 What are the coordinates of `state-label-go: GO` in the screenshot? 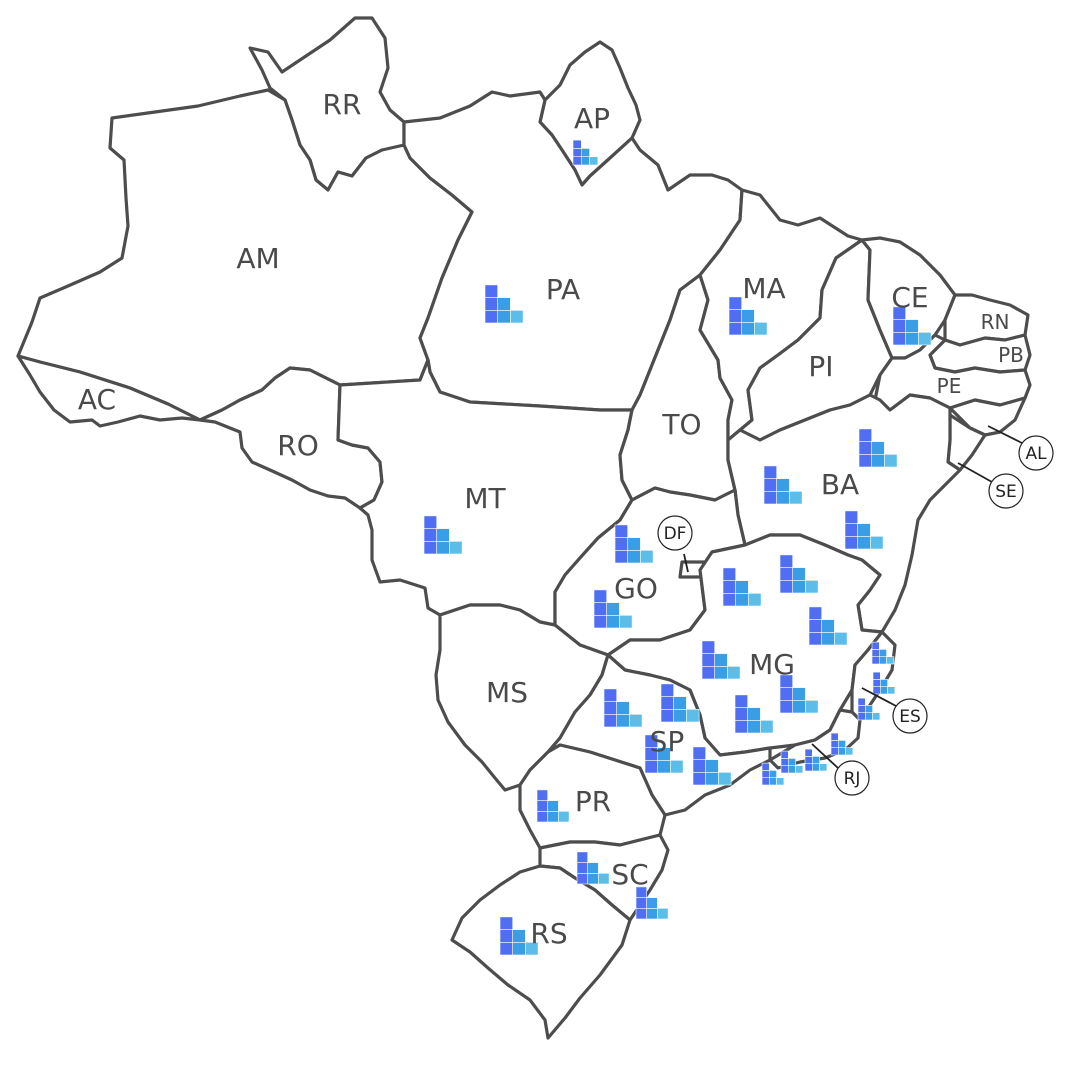 It's located at (636, 588).